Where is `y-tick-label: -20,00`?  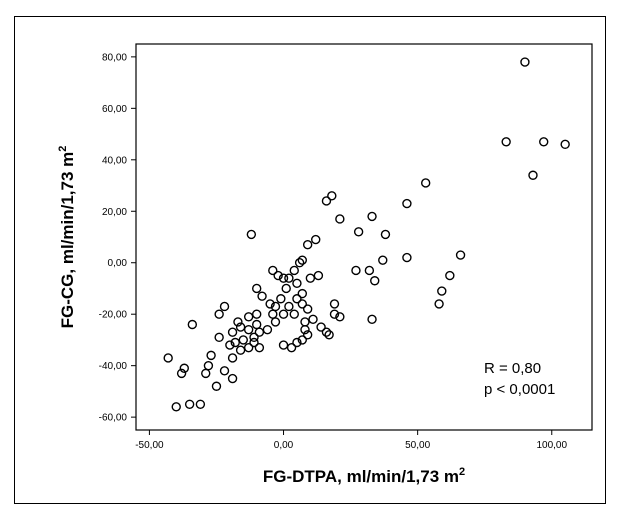
y-tick-label: -20,00 is located at coordinates (113, 315).